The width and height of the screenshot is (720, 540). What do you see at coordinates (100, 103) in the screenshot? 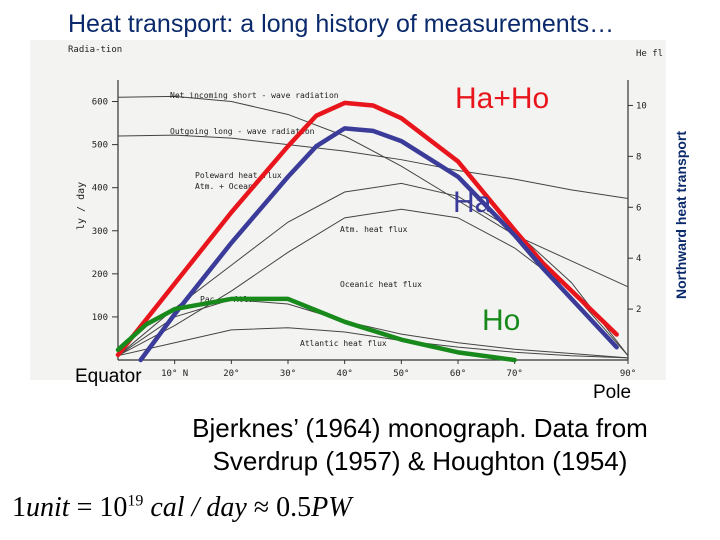
I see `left-tick-label: 600` at bounding box center [100, 103].